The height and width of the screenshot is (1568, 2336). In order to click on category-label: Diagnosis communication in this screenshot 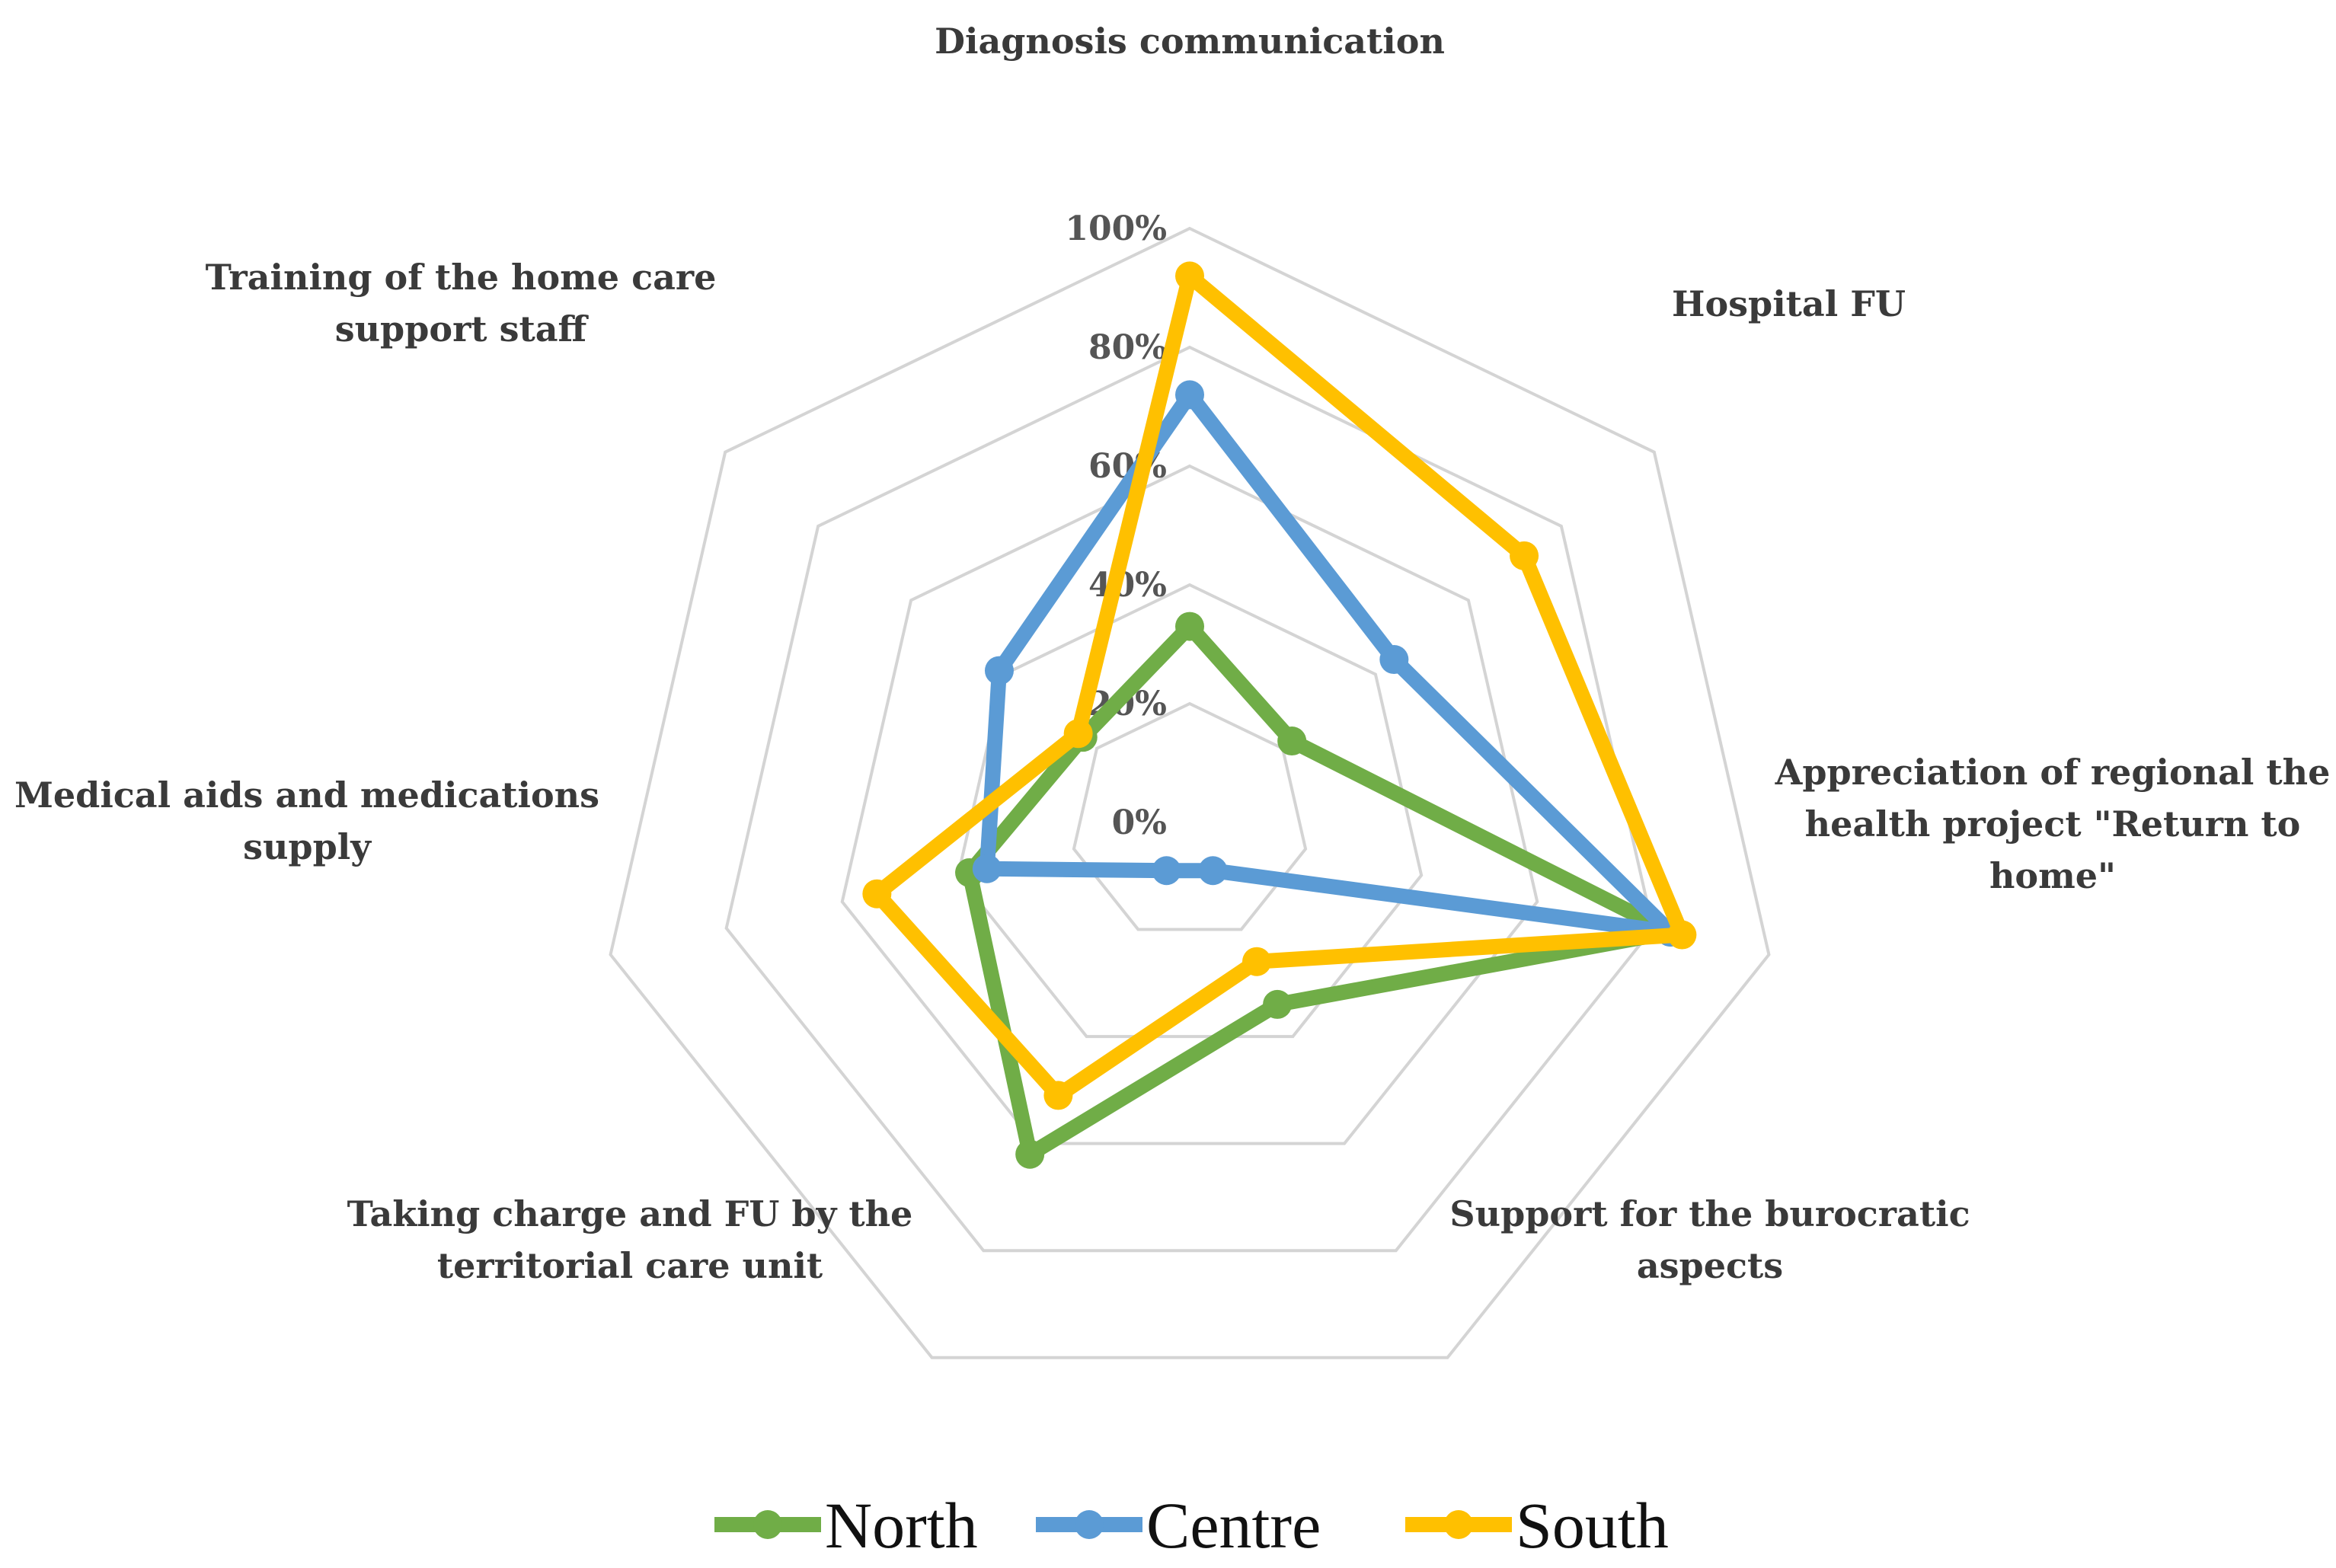, I will do `click(1190, 42)`.